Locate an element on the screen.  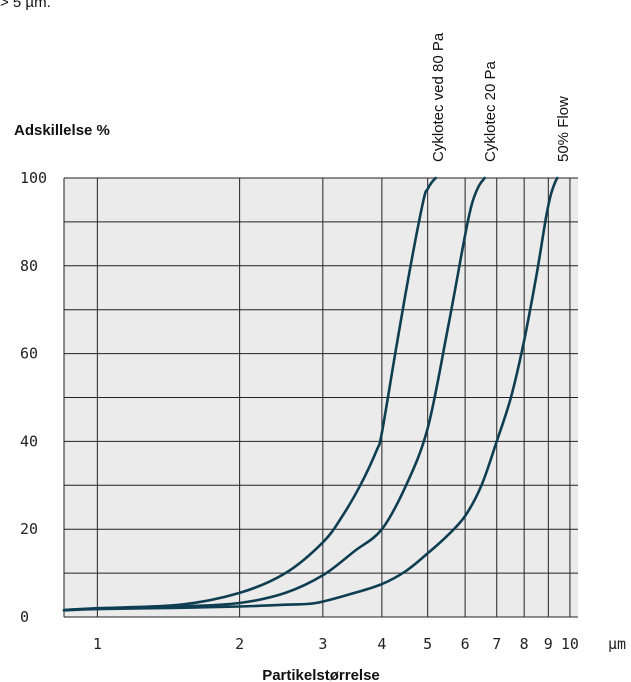
x-axis-title: Partikelstørrelse is located at coordinates (321, 674).